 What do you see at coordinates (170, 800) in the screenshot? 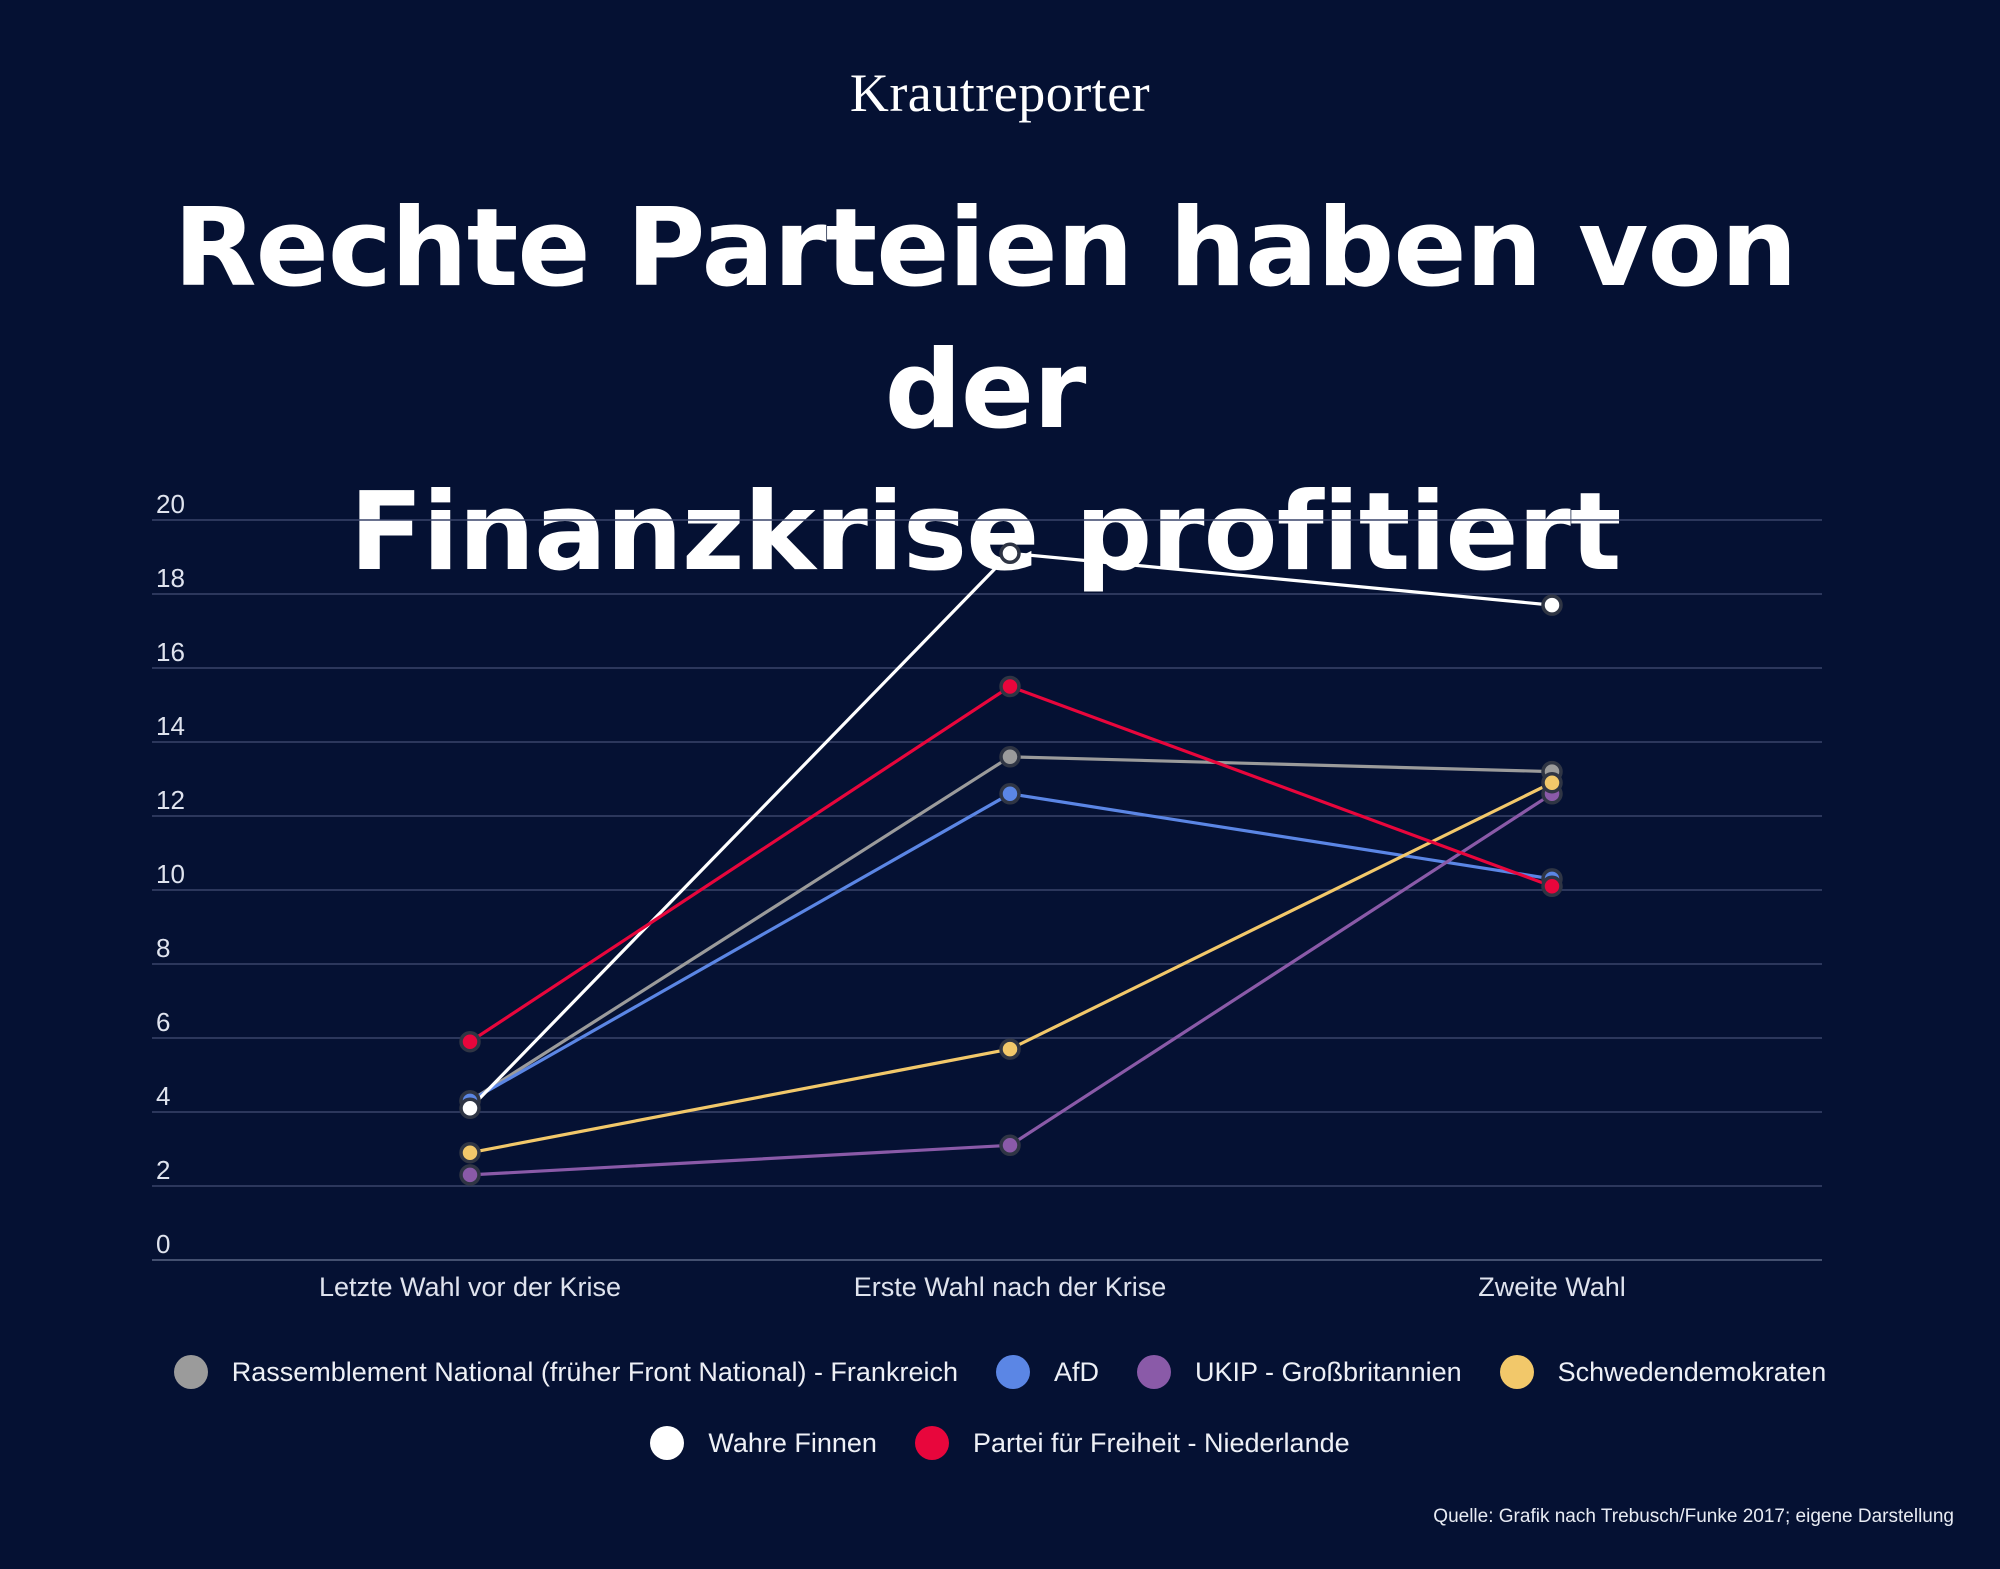
I see `y-tick-label: 12` at bounding box center [170, 800].